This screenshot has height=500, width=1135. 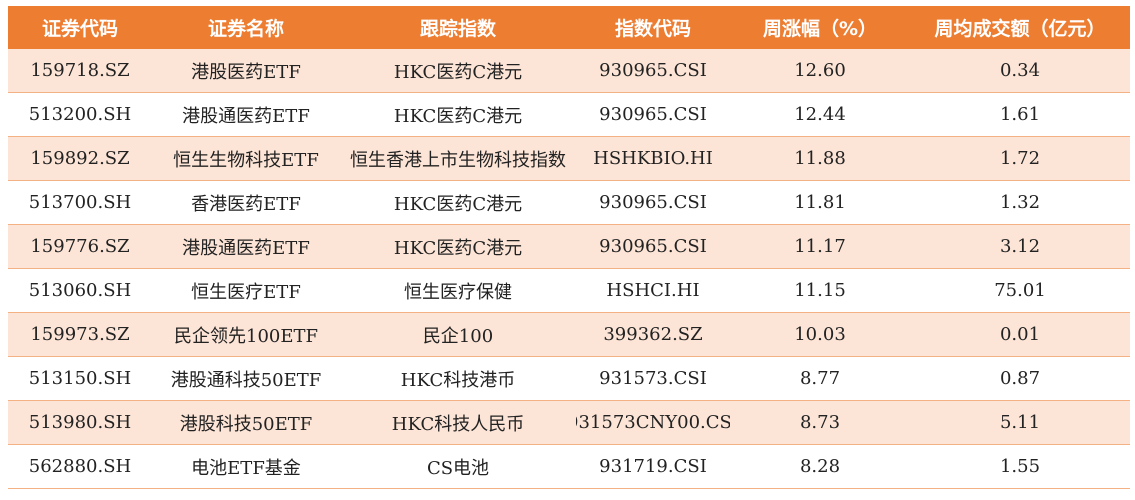 What do you see at coordinates (458, 468) in the screenshot?
I see `tracking-index-text: CS电池` at bounding box center [458, 468].